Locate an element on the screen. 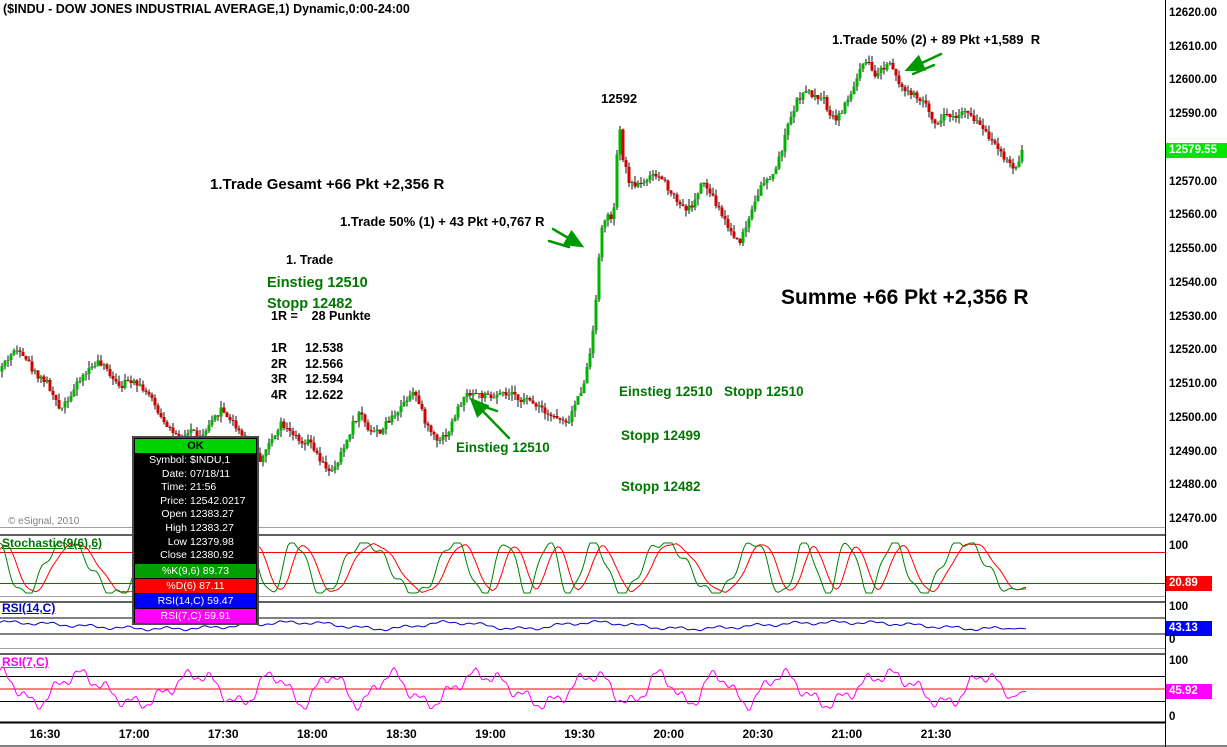 This screenshot has width=1227, height=747. time-tick-label: 17:30 is located at coordinates (223, 734).